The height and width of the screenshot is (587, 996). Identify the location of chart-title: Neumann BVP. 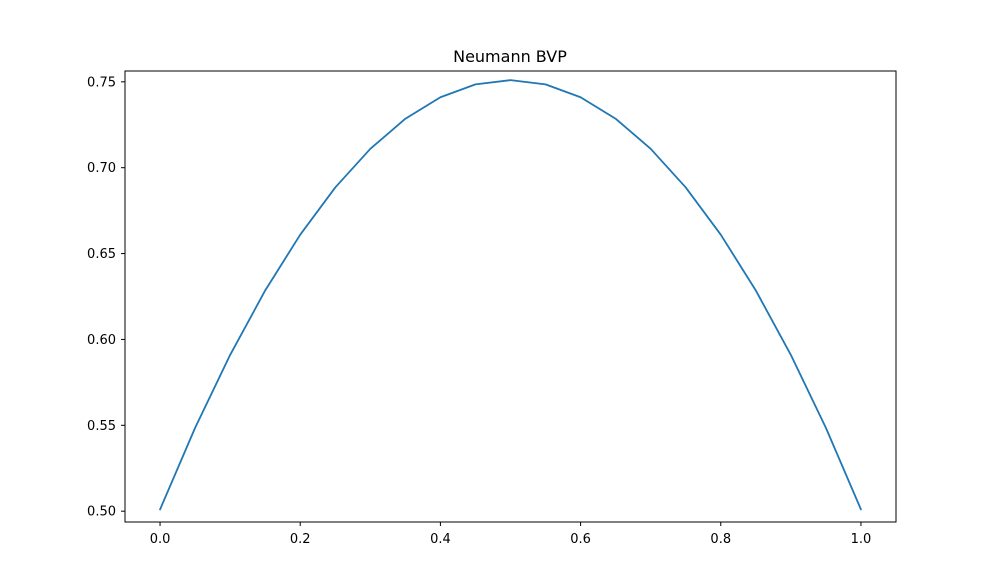
(510, 56).